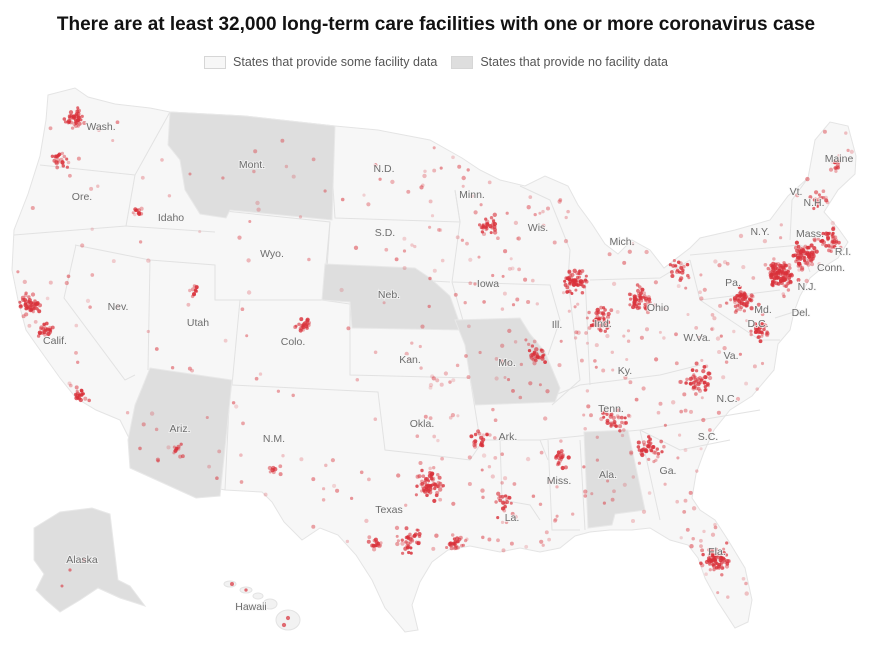 This screenshot has width=872, height=660. What do you see at coordinates (574, 62) in the screenshot?
I see `legend-label-no-data: States that provide no facility data` at bounding box center [574, 62].